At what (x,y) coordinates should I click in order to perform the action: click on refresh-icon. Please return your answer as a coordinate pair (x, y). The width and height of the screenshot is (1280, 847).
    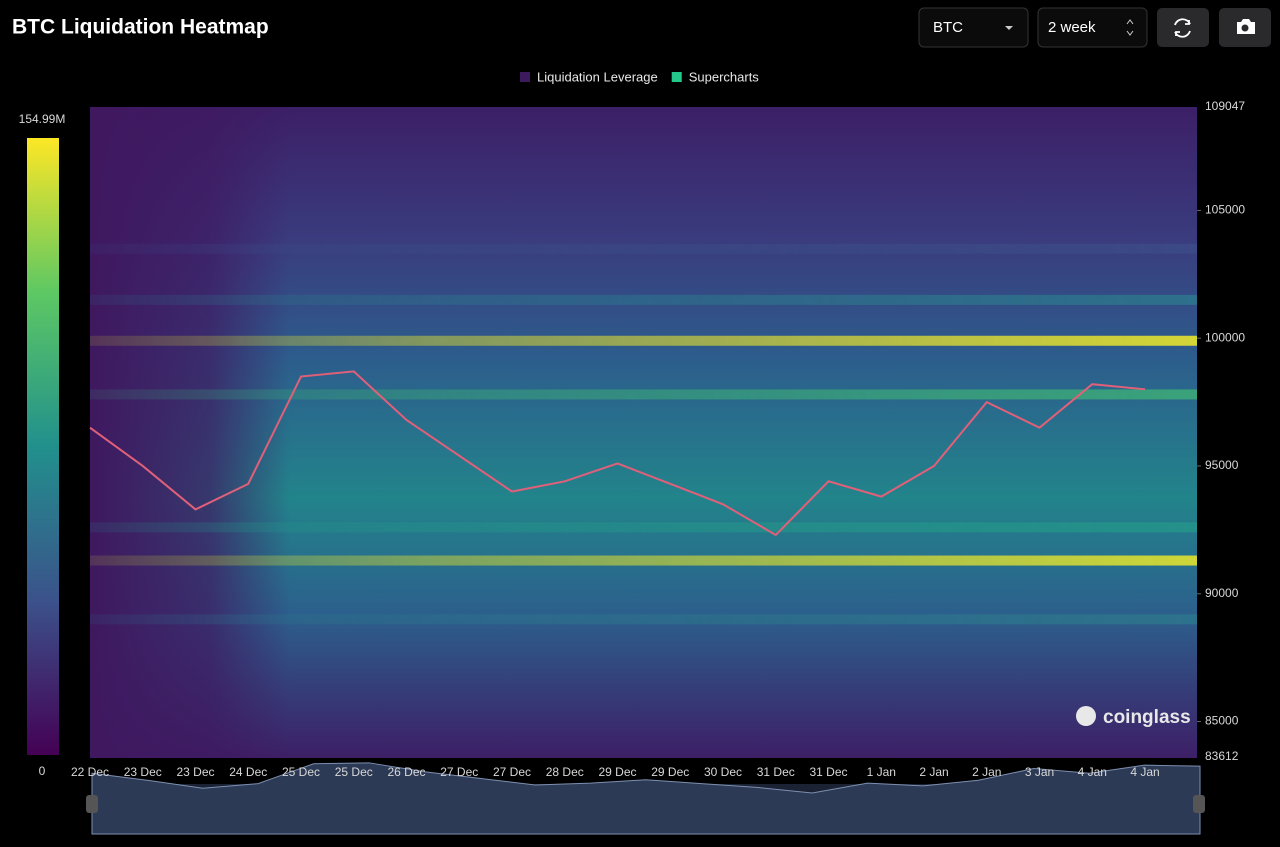
    Looking at the image, I should click on (1182, 28).